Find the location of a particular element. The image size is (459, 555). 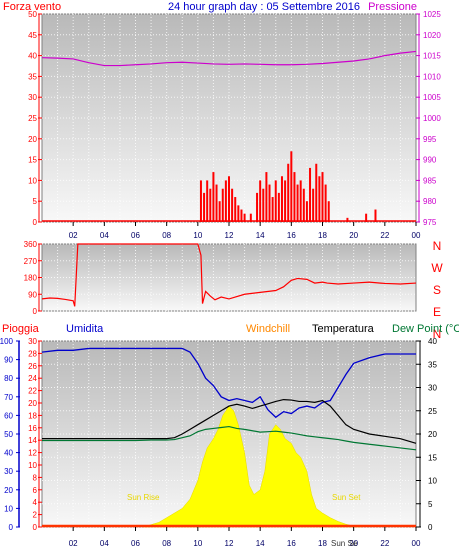

temperature-tick-label: 40 is located at coordinates (432, 341).